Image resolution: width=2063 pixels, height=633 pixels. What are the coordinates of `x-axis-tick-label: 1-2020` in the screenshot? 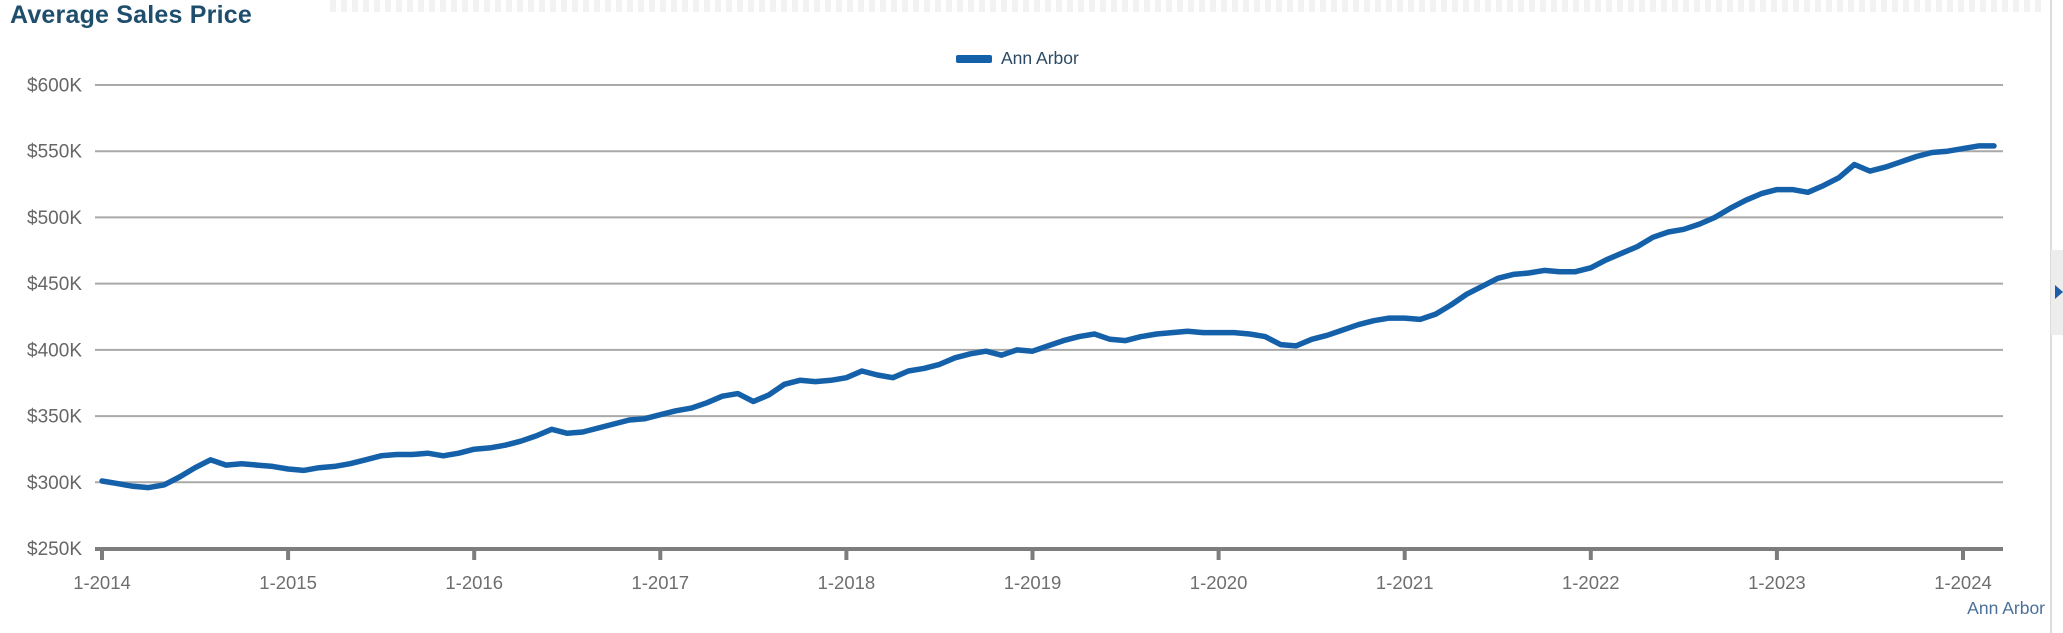 It's located at (1219, 582).